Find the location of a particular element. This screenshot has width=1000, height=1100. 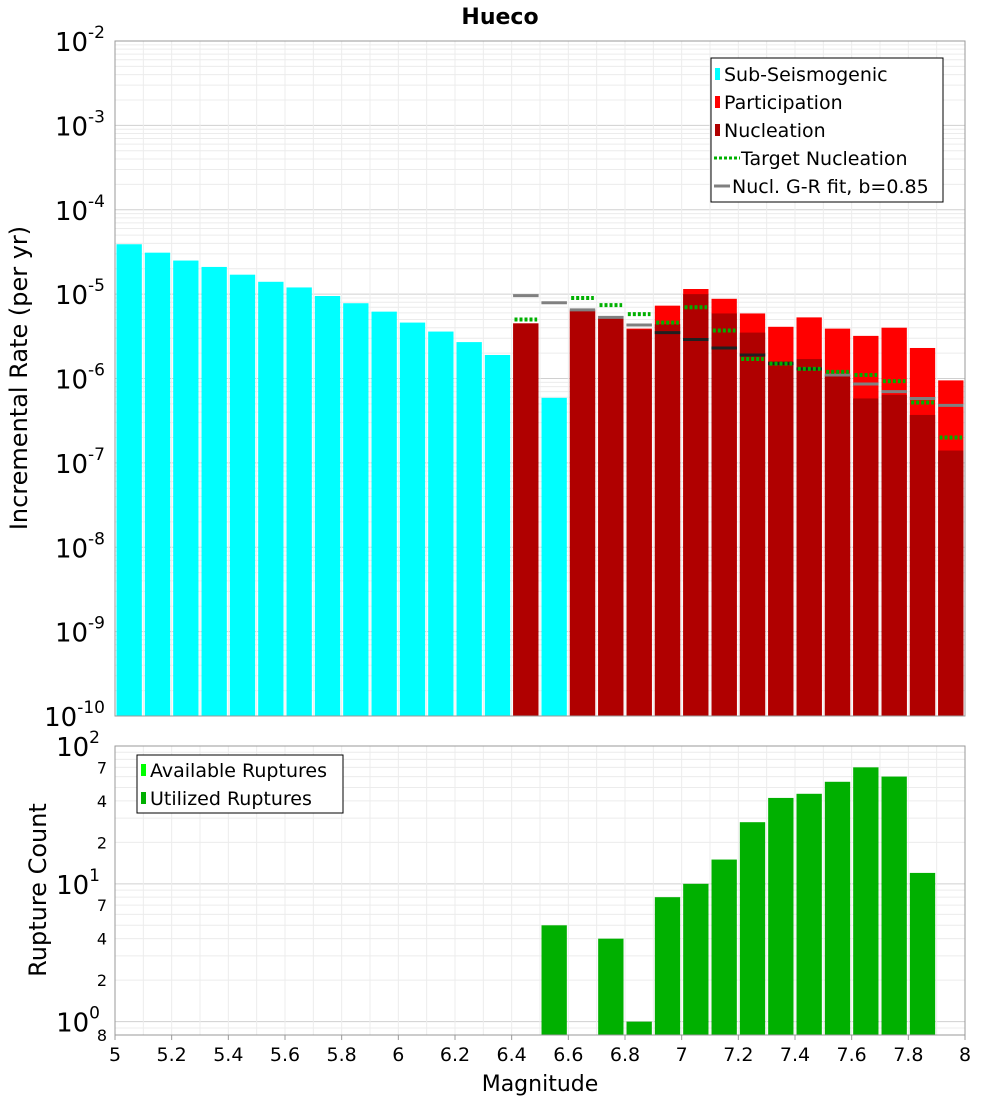

bottom-y-minor-tick-label: 8 is located at coordinates (102, 1035).